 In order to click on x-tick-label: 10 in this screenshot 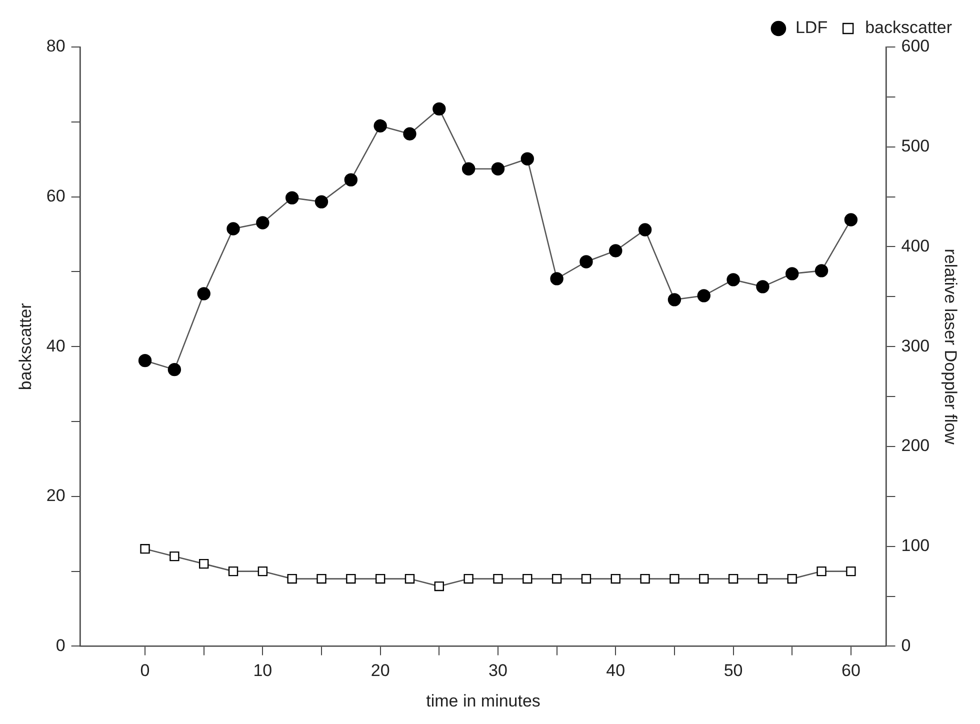, I will do `click(262, 670)`.